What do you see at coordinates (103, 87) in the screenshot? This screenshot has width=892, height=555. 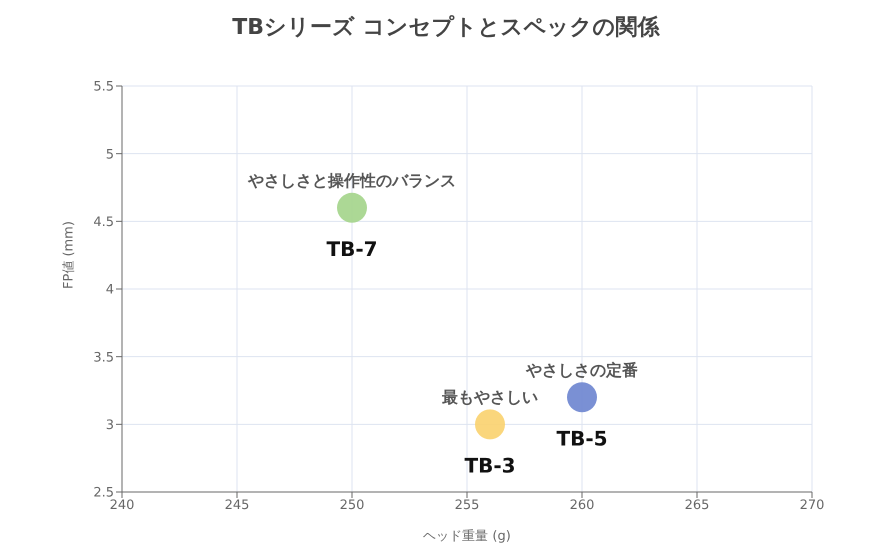 I see `y-tick-label: 5.5` at bounding box center [103, 87].